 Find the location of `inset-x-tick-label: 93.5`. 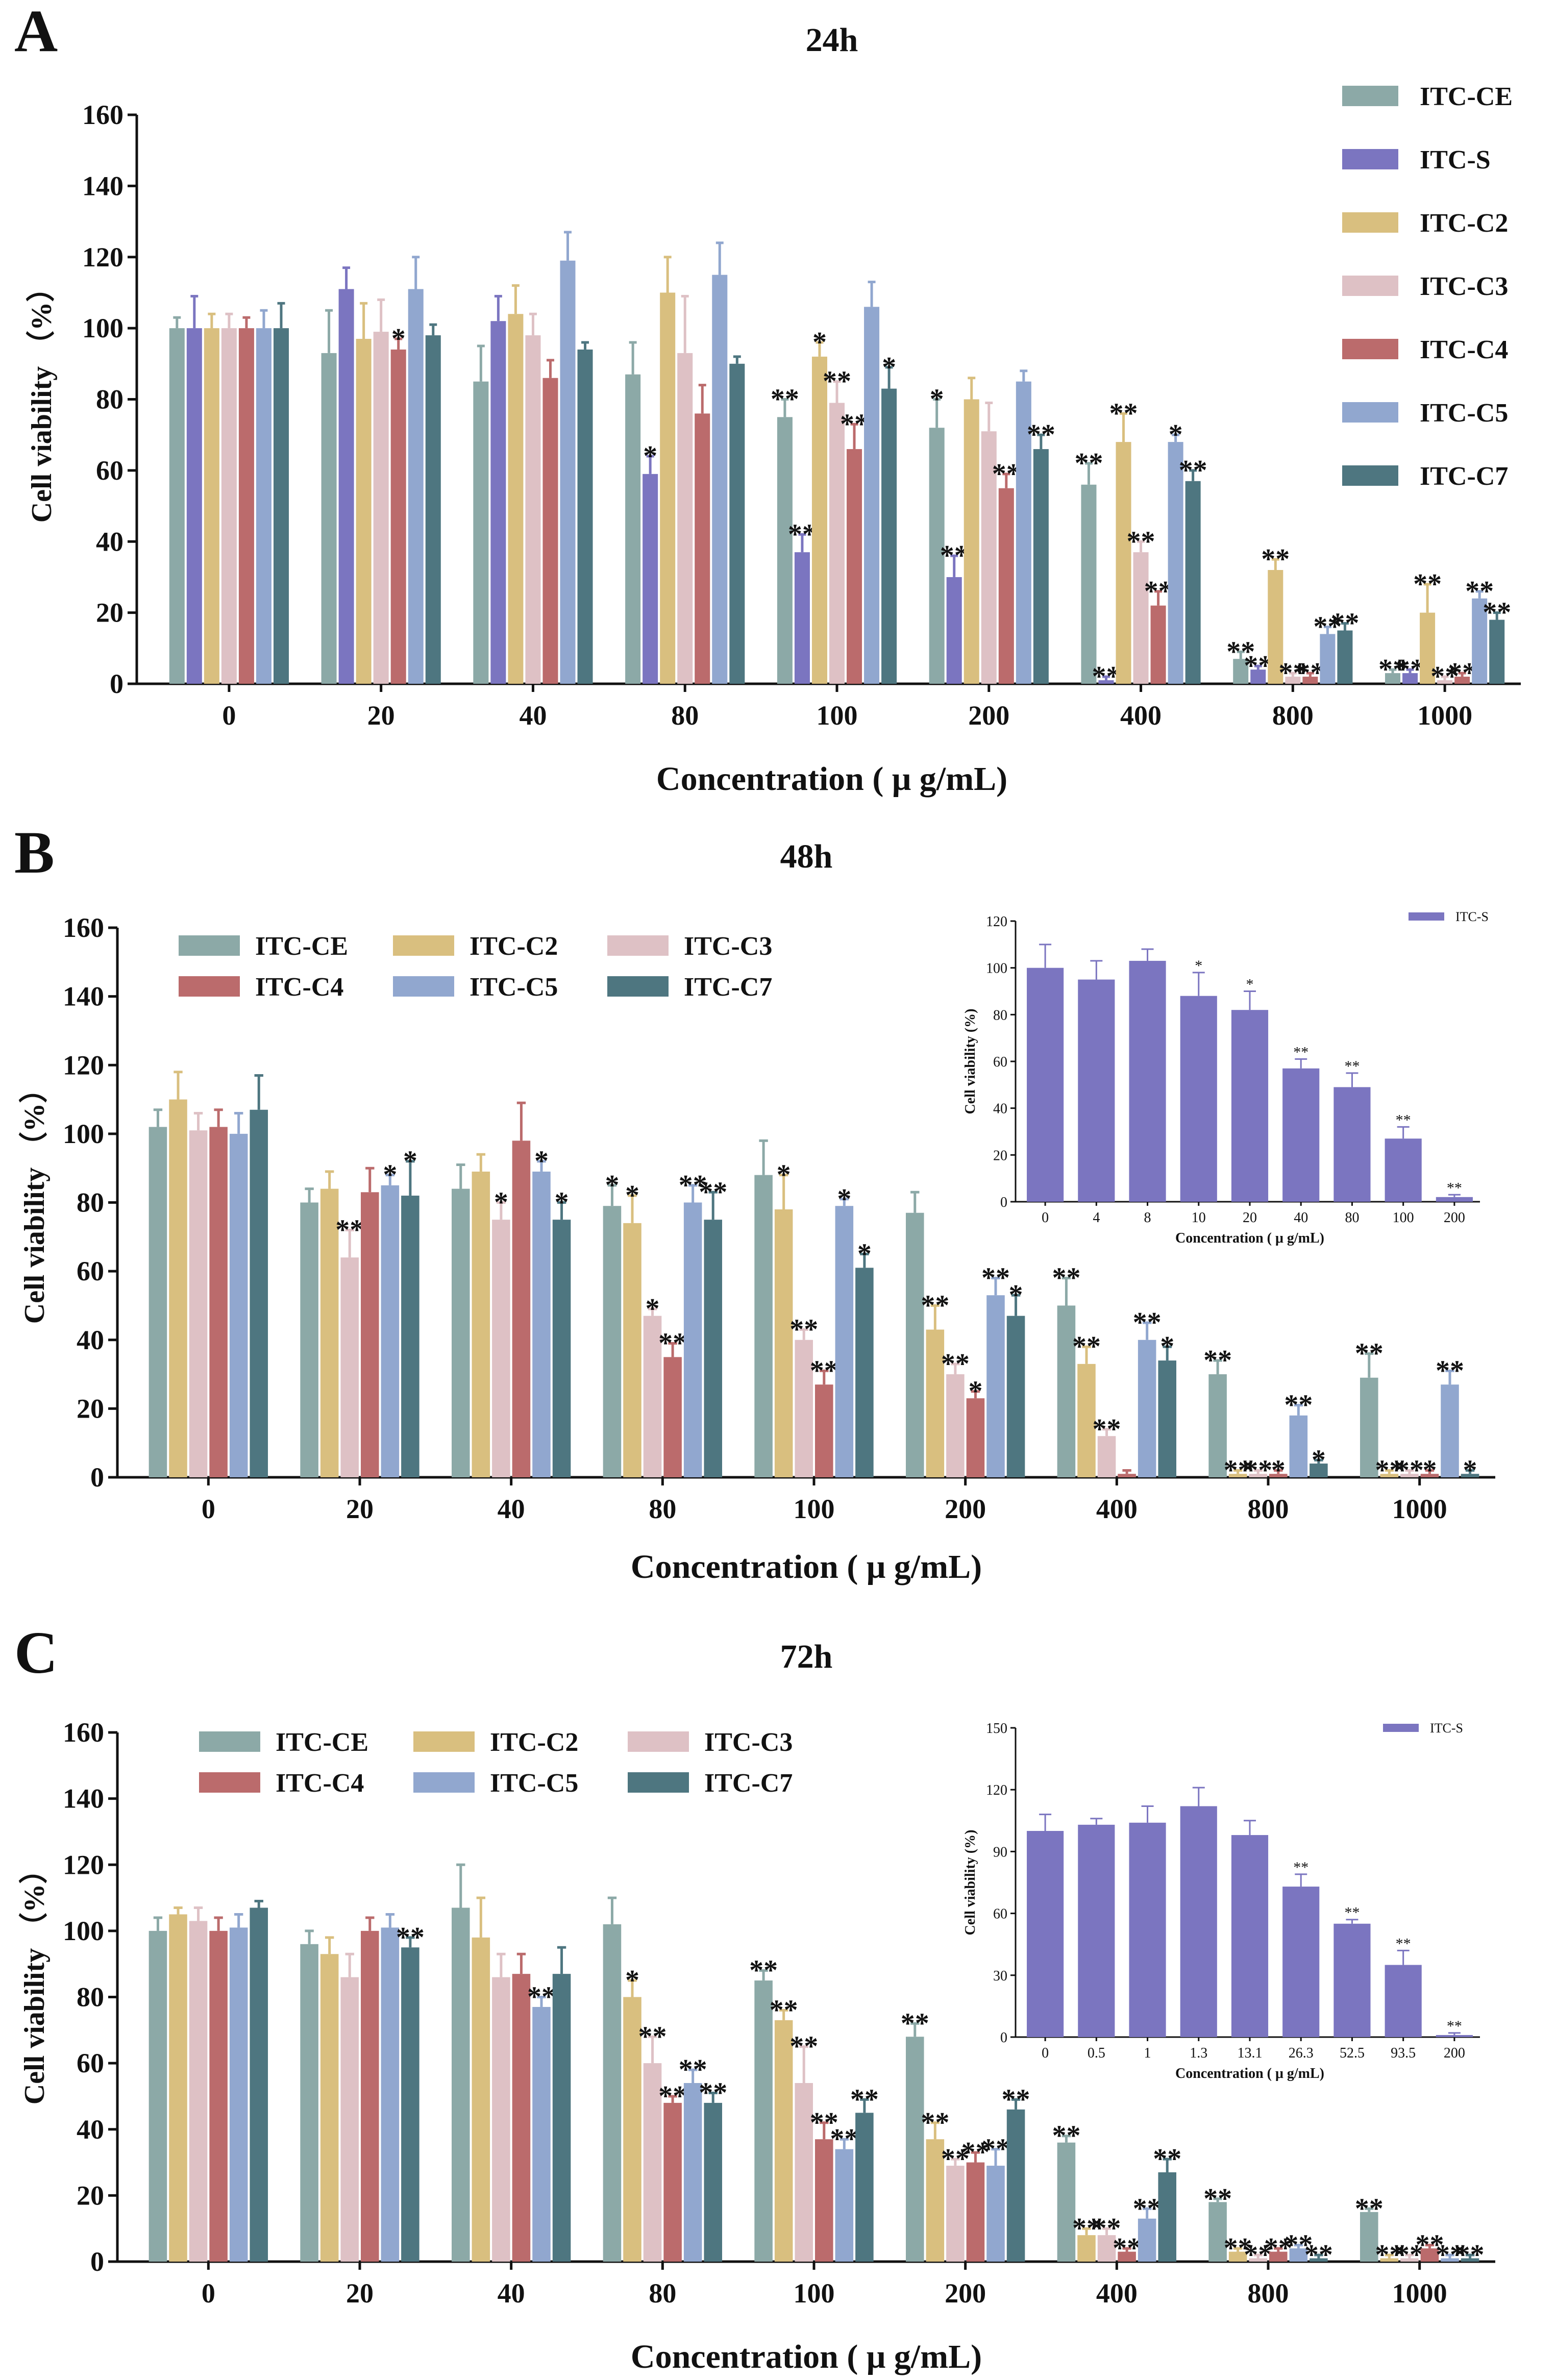

inset-x-tick-label: 93.5 is located at coordinates (1403, 2053).